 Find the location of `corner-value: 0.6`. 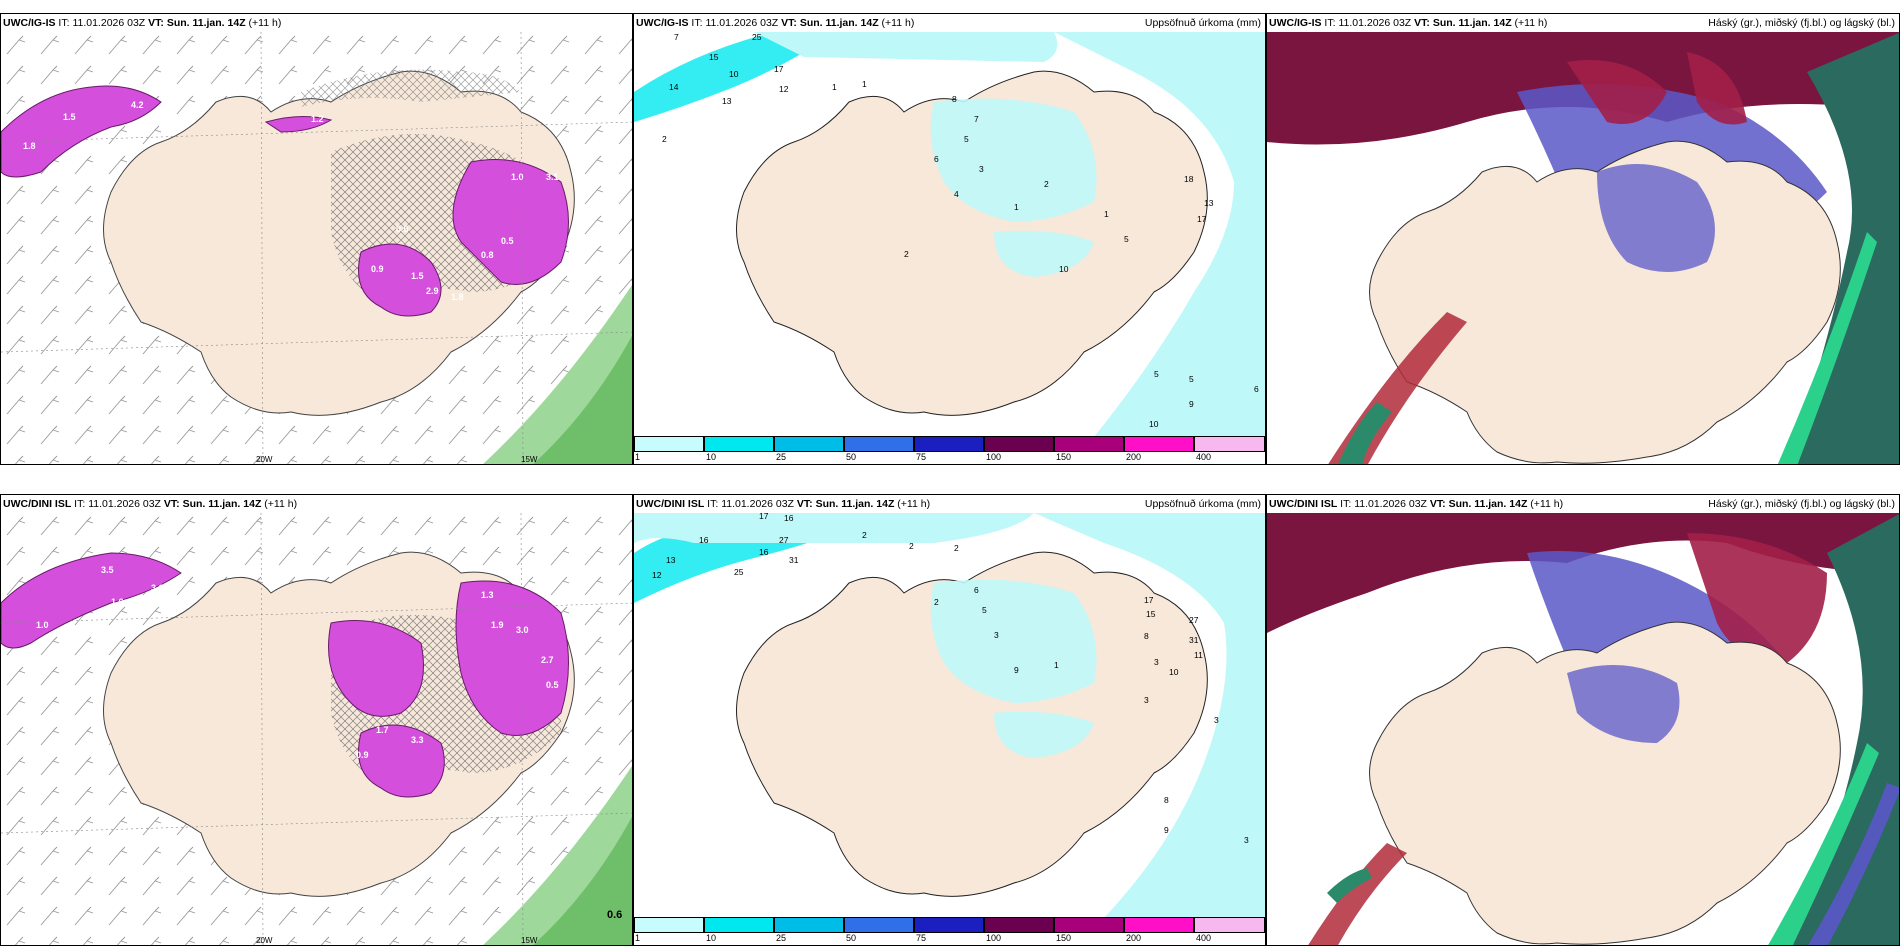

corner-value: 0.6 is located at coordinates (614, 915).